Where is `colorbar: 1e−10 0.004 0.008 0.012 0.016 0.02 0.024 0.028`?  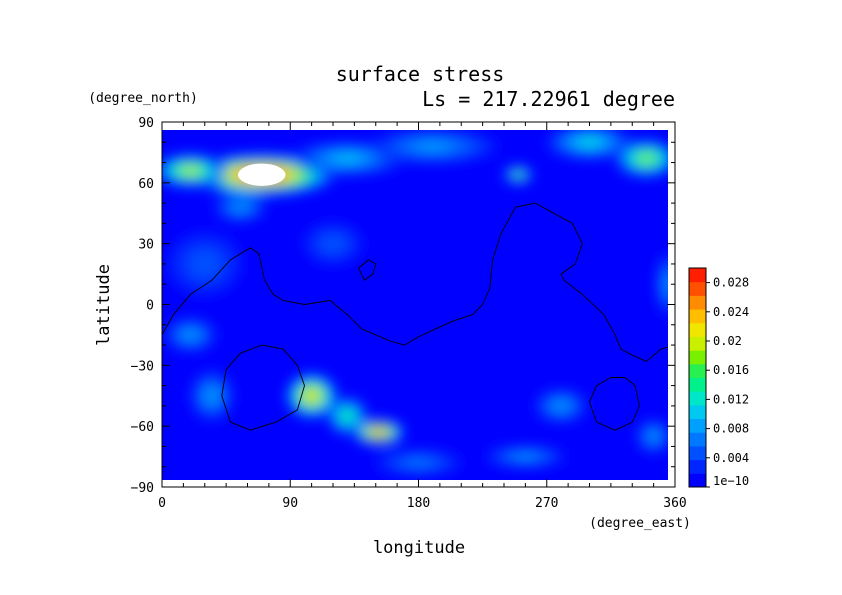
colorbar: 1e−10 0.004 0.008 0.012 0.016 0.02 0.024 0.028 is located at coordinates (718, 377).